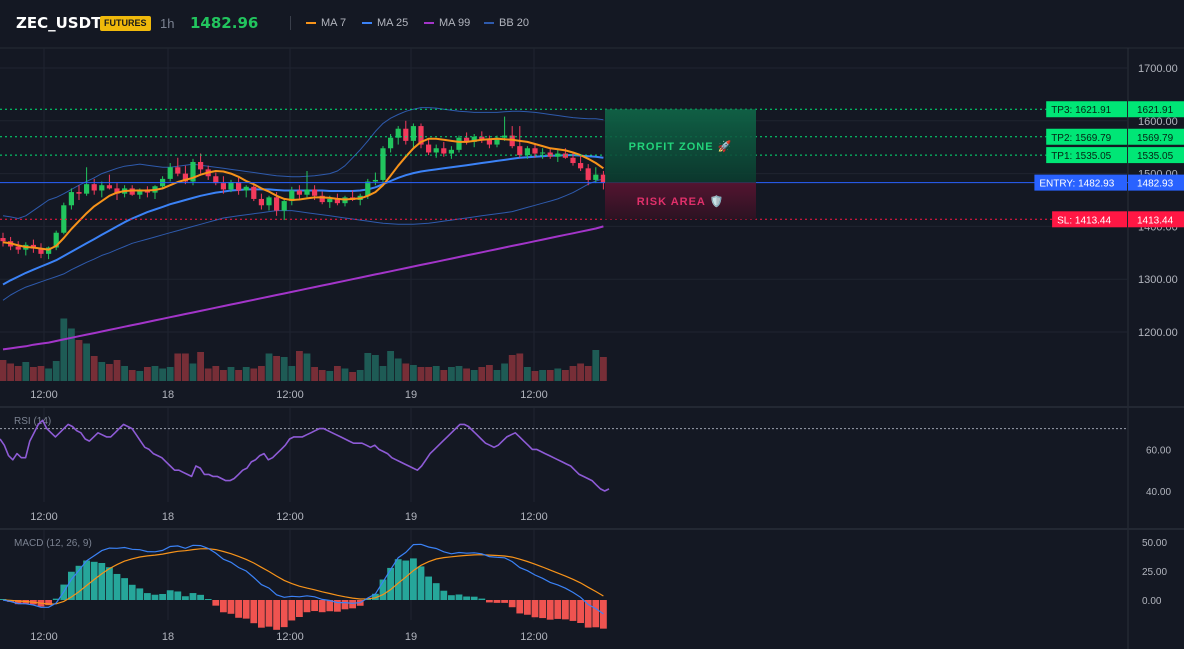 The image size is (1184, 649). Describe the element at coordinates (326, 23) in the screenshot. I see `legend-ma7: MA 7` at that location.